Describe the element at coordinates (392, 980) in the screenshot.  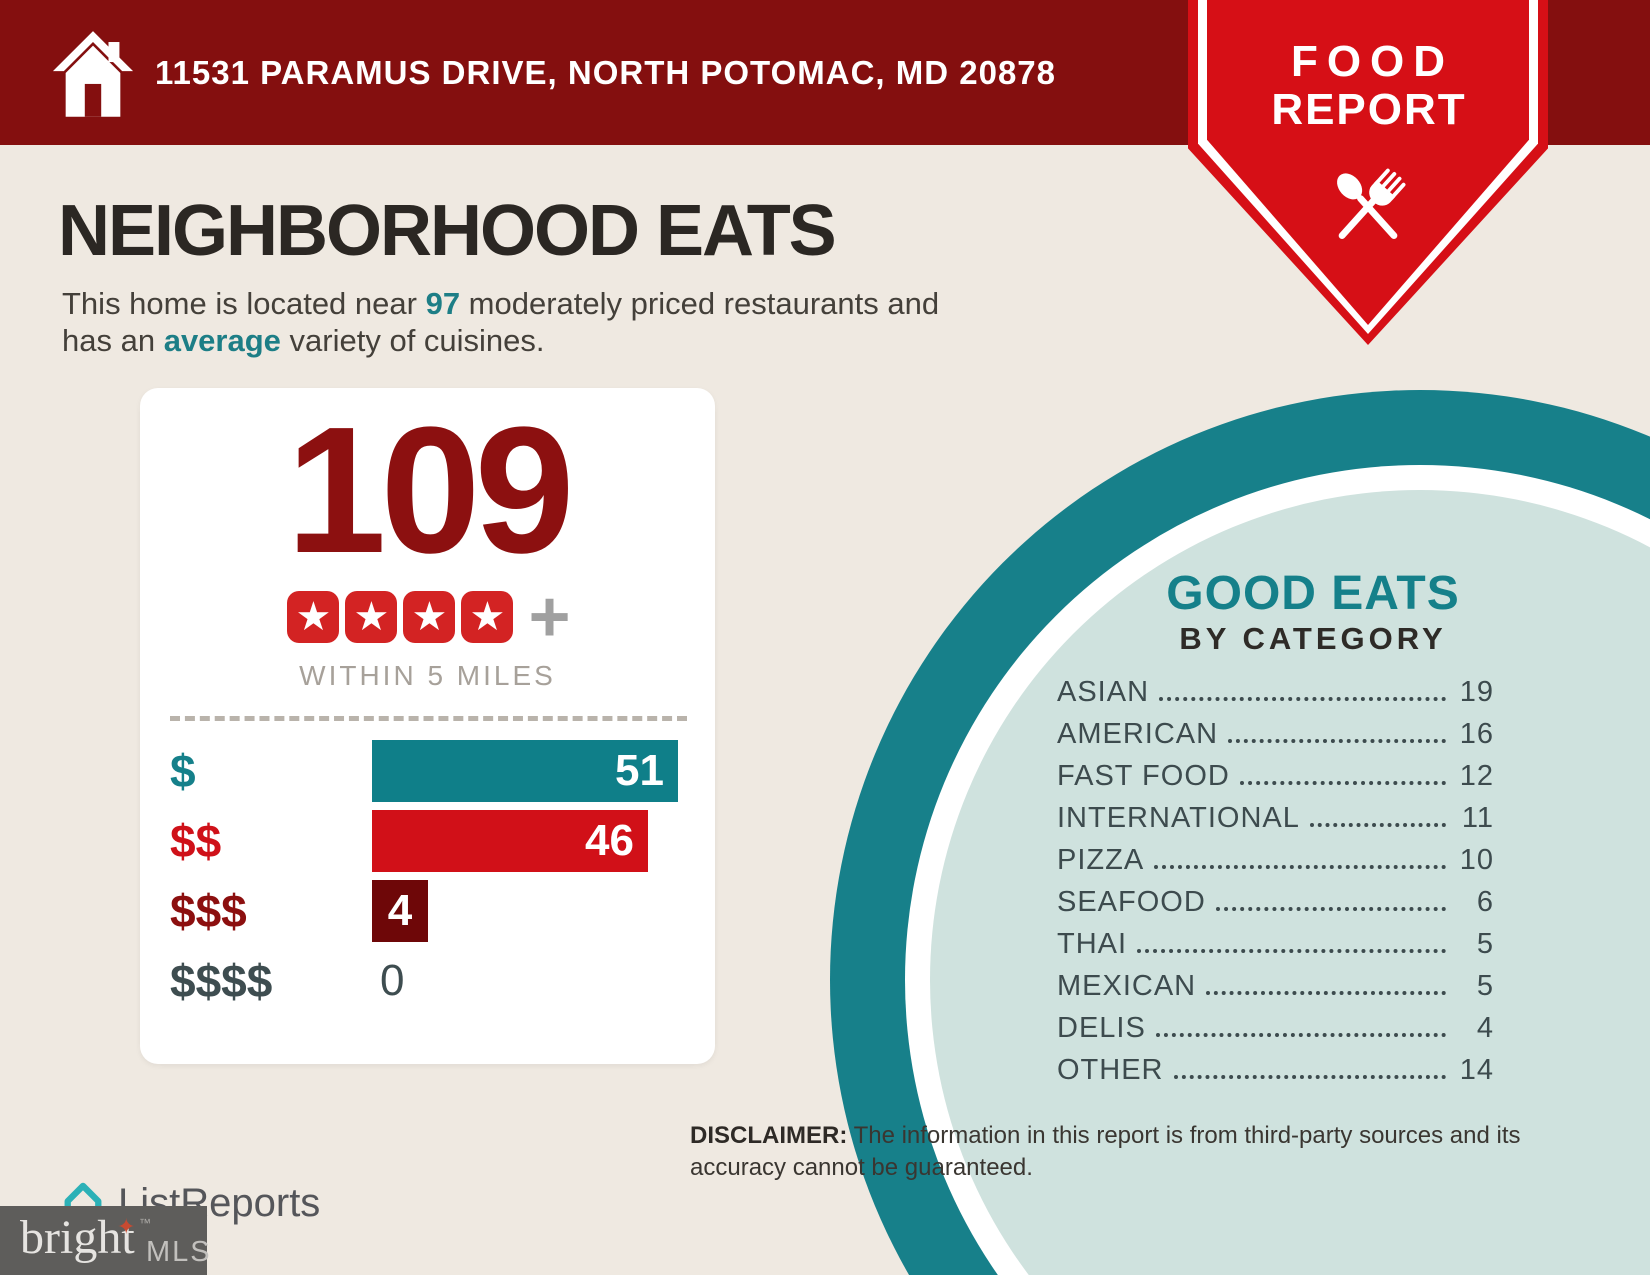
I see `price-bar-value: 0` at that location.